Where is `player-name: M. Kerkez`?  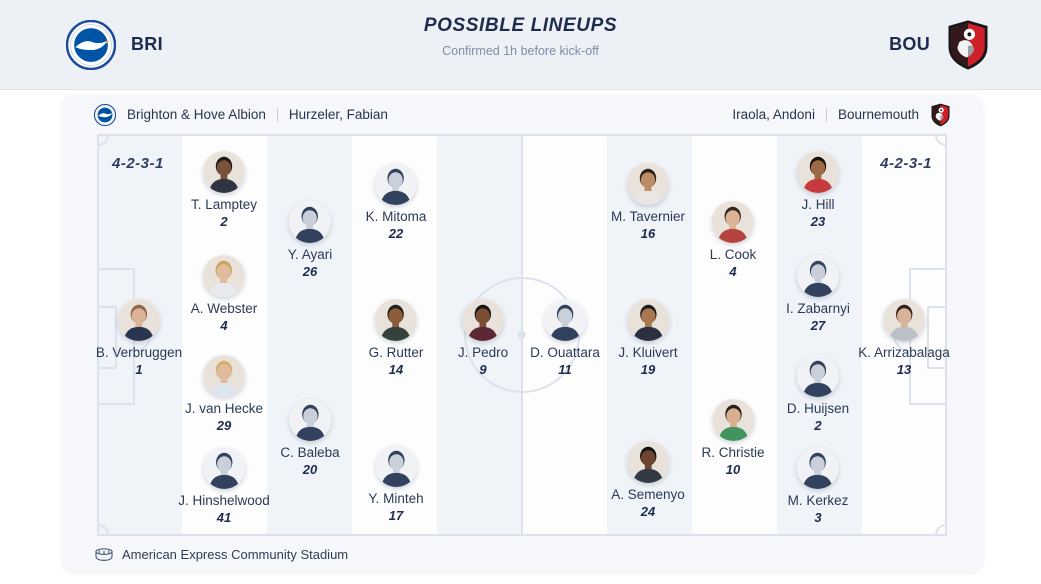
player-name: M. Kerkez is located at coordinates (818, 500).